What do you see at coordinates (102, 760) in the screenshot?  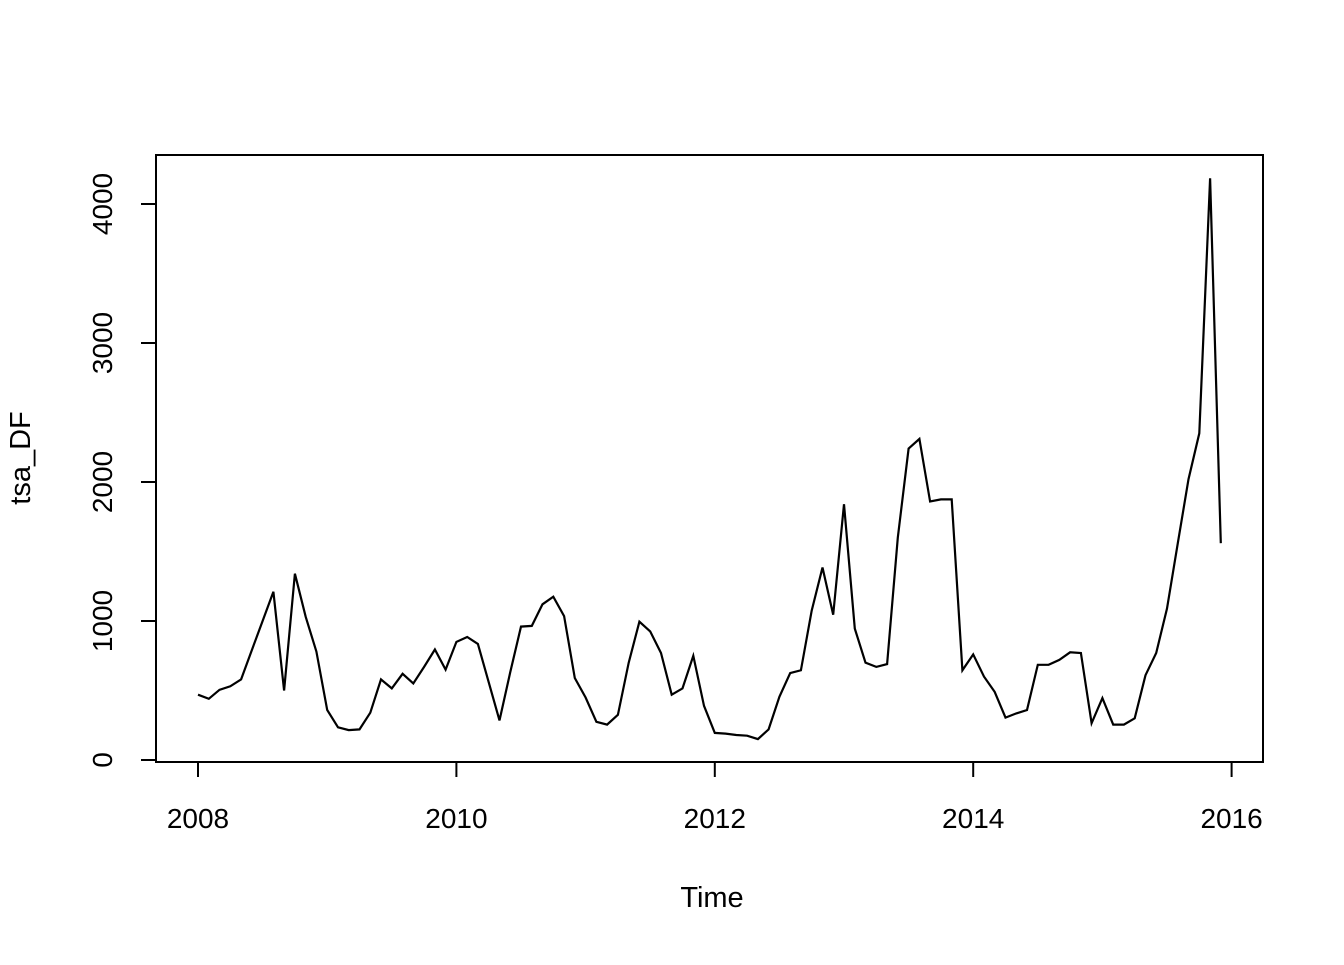 I see `y-tick-label: 0` at bounding box center [102, 760].